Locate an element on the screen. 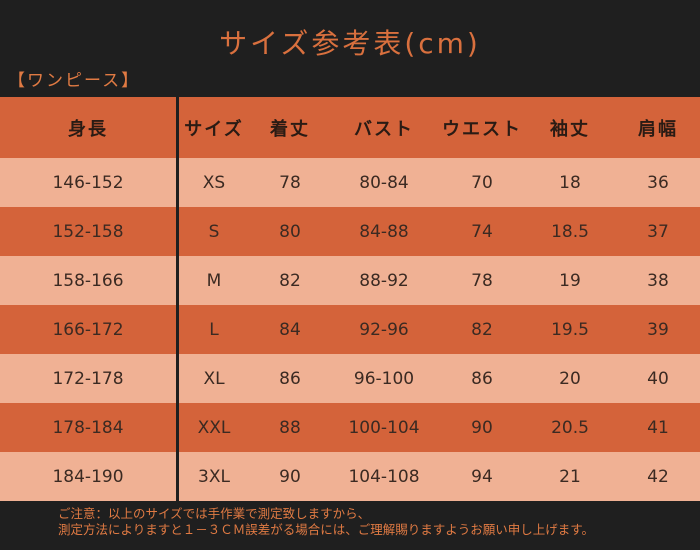 The height and width of the screenshot is (550, 700). header-length: 着丈 is located at coordinates (290, 129).